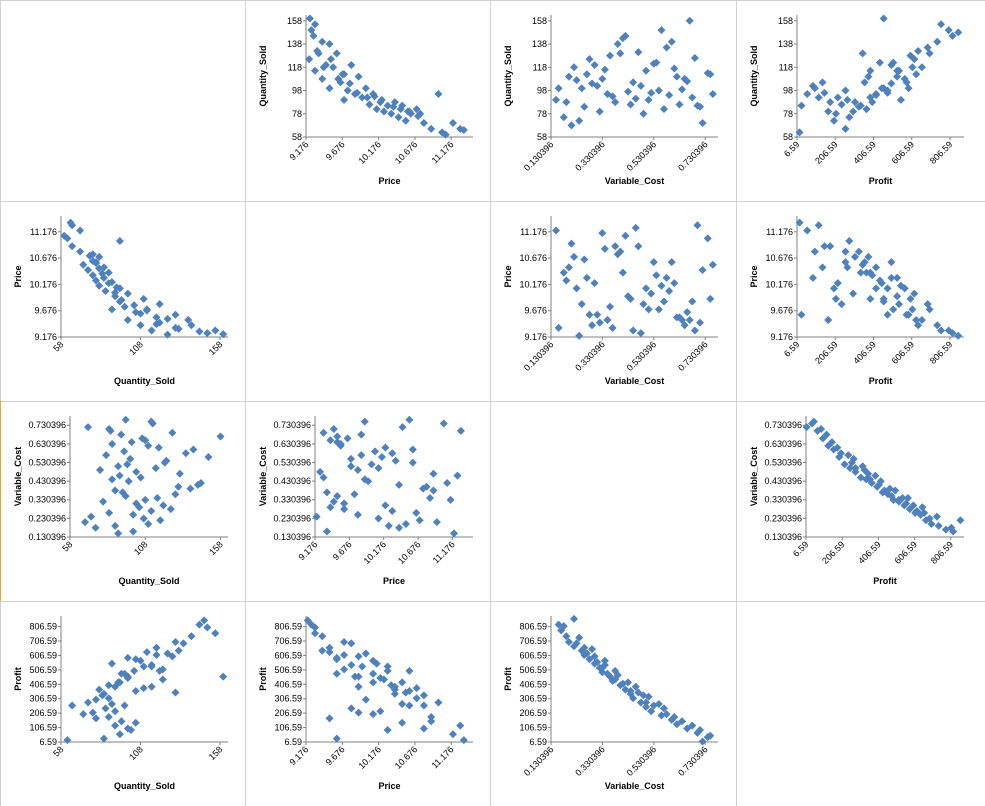 This screenshot has width=985, height=806. I want to click on y-tick-label: 0.630396, so click(783, 444).